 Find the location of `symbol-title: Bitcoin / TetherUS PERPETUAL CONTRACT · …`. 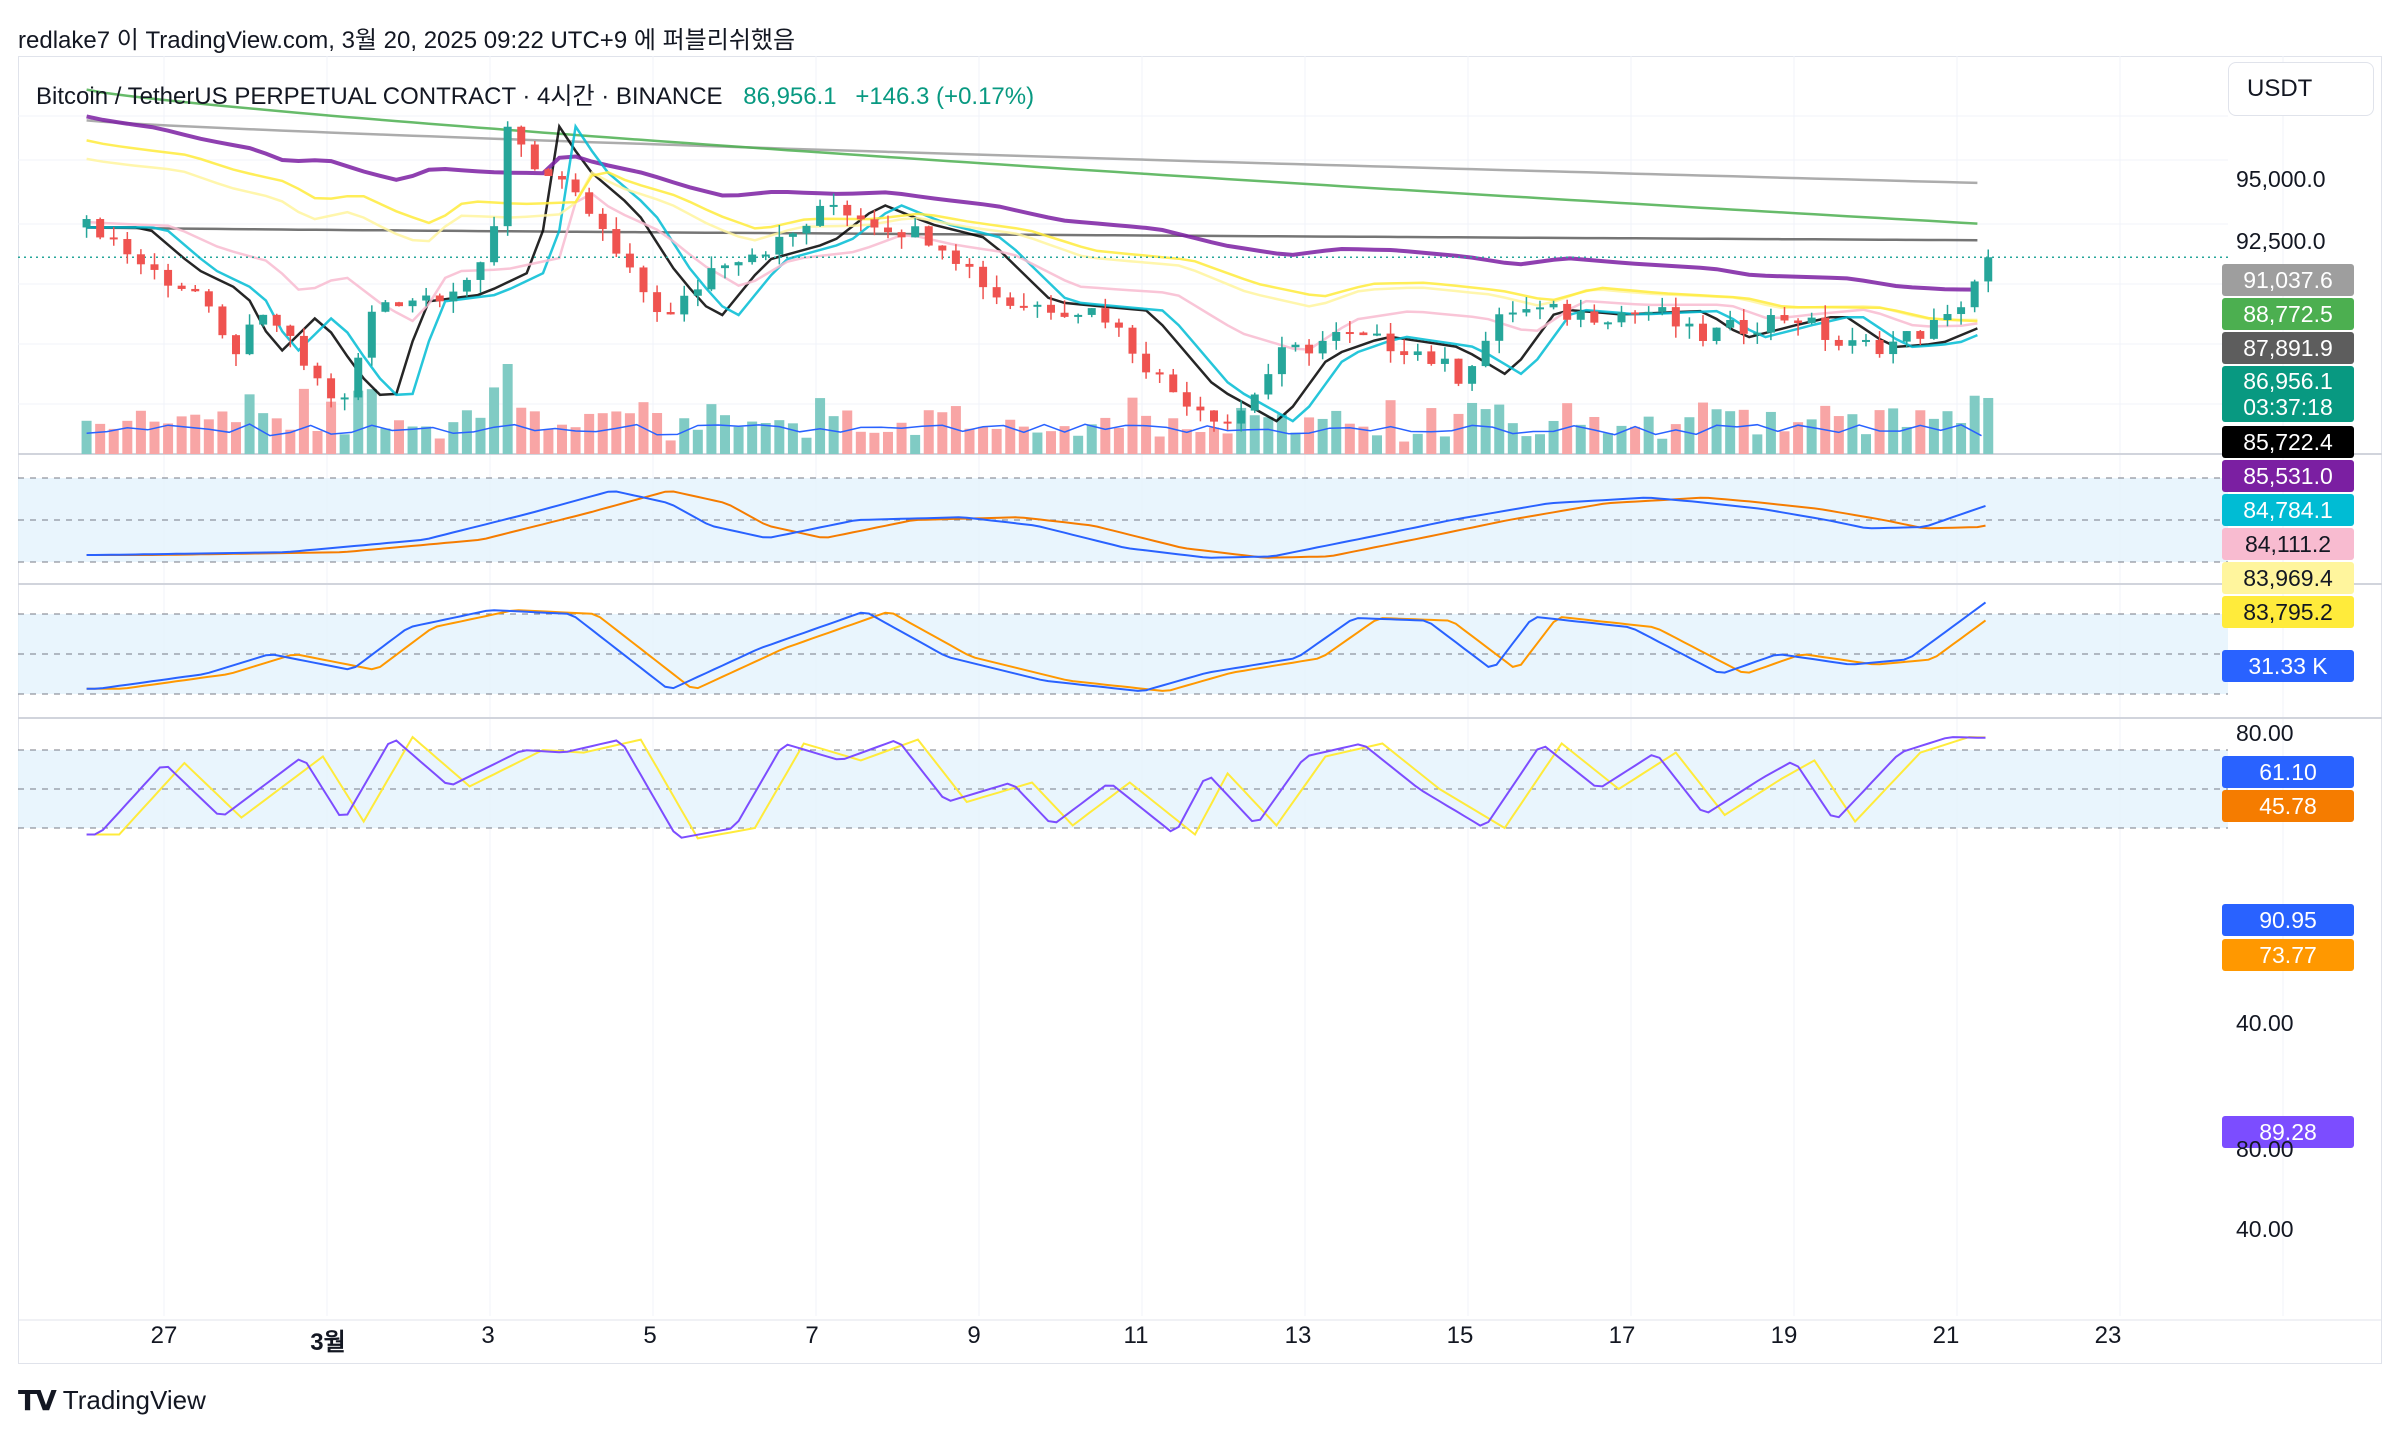

symbol-title: Bitcoin / TetherUS PERPETUAL CONTRACT · … is located at coordinates (379, 96).